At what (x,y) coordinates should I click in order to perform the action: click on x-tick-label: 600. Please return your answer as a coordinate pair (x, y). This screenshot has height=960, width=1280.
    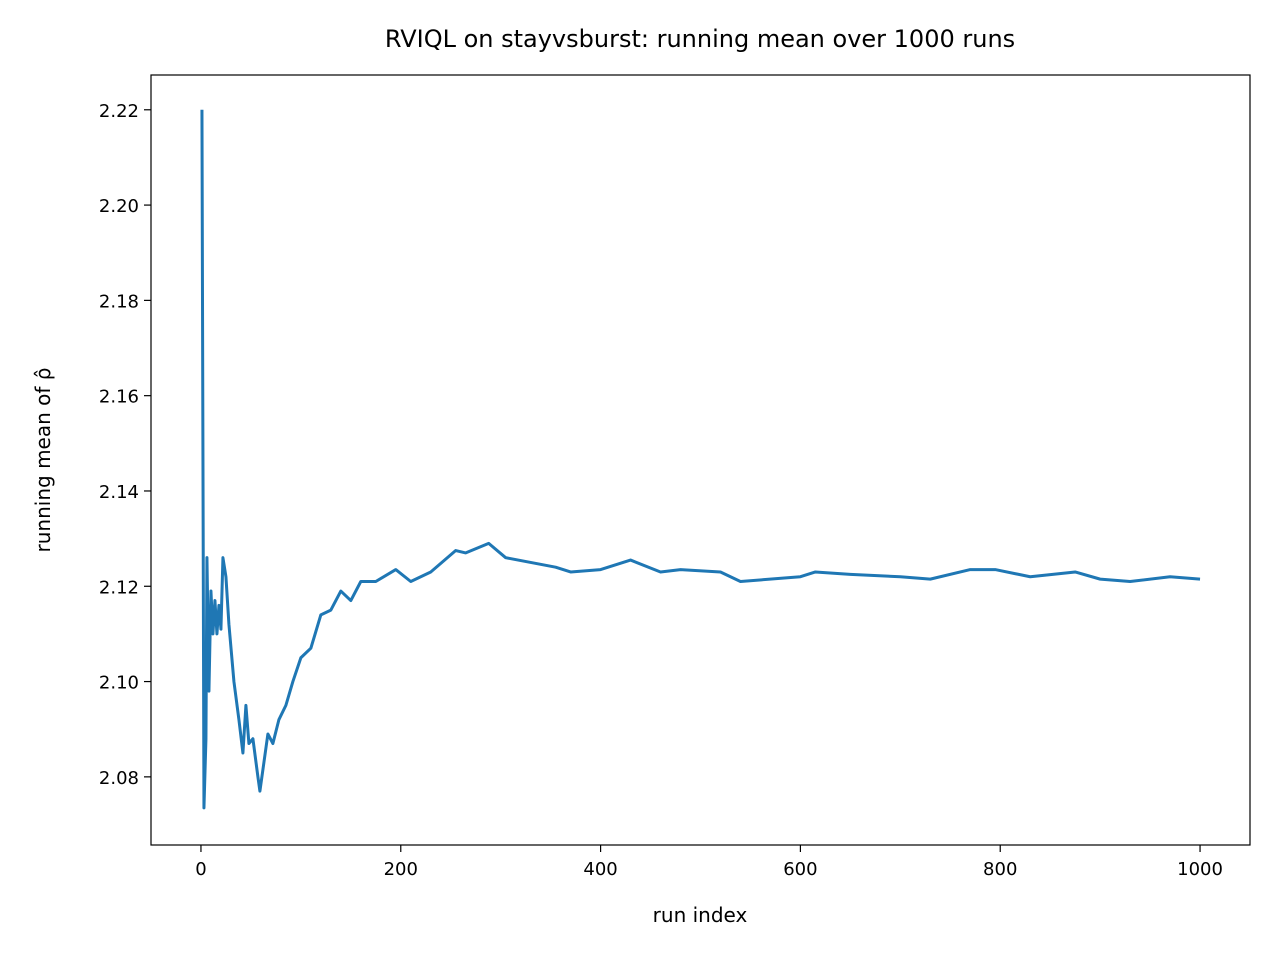
    Looking at the image, I should click on (800, 869).